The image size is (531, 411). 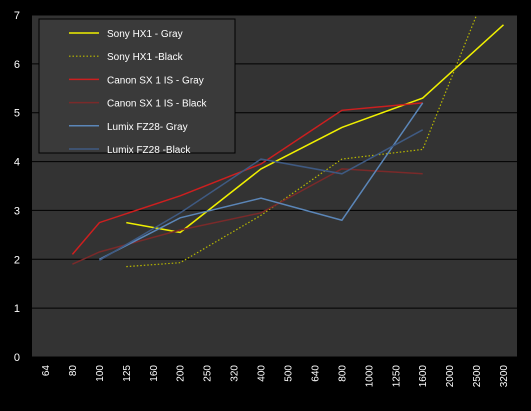 I want to click on legend-box, so click(x=137, y=86).